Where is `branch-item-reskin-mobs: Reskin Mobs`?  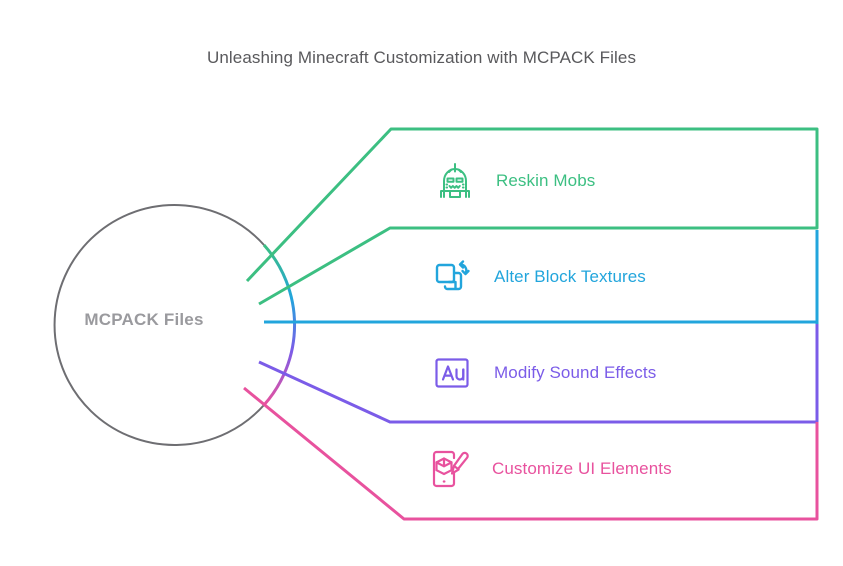
branch-item-reskin-mobs: Reskin Mobs is located at coordinates (513, 181).